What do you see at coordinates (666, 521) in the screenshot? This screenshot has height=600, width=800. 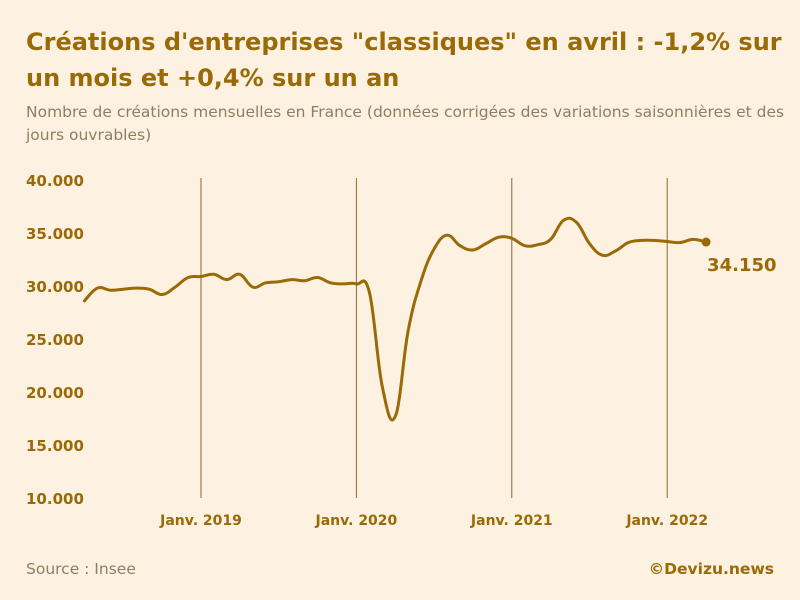 I see `x-tick-label: Janv. 2022` at bounding box center [666, 521].